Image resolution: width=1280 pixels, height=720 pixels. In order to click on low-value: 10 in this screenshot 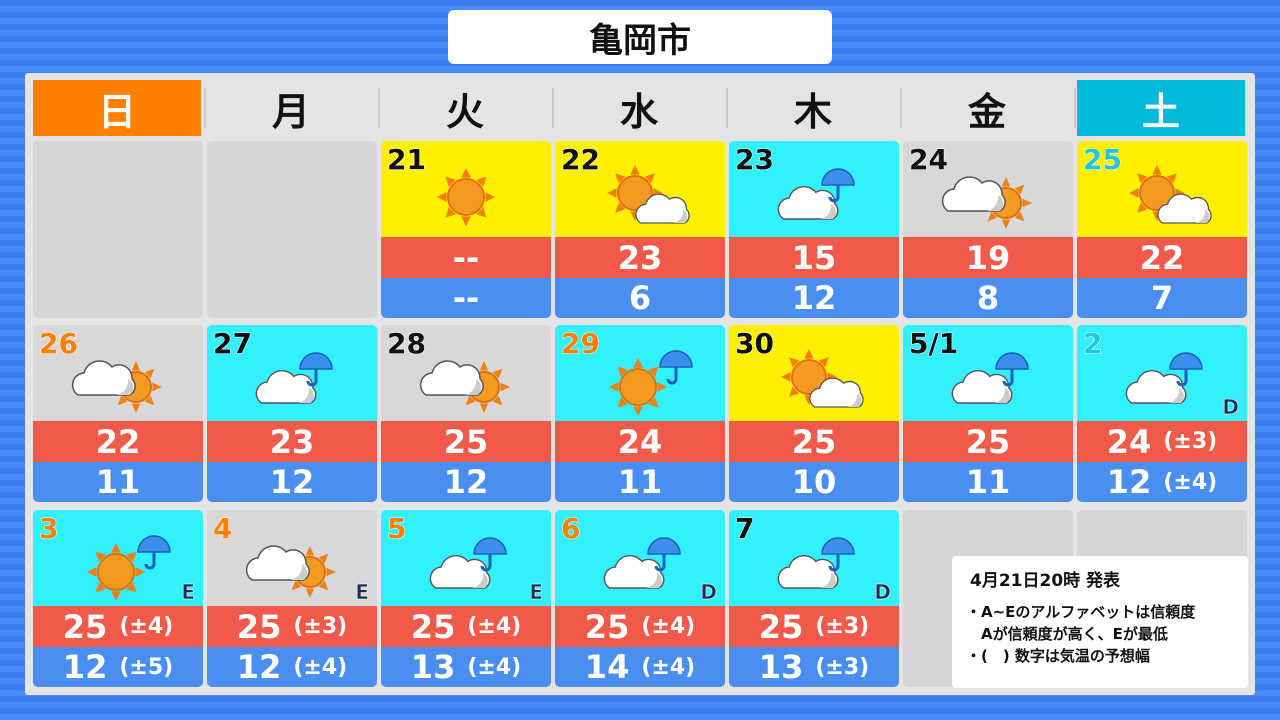, I will do `click(814, 482)`.